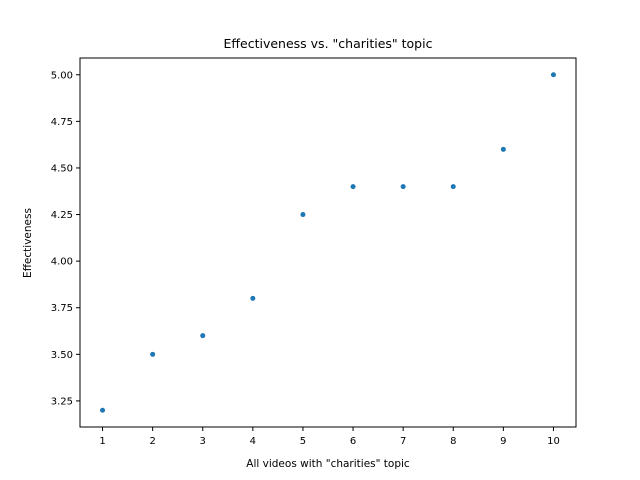 The height and width of the screenshot is (480, 640). What do you see at coordinates (203, 441) in the screenshot?
I see `x-tick-label: 3` at bounding box center [203, 441].